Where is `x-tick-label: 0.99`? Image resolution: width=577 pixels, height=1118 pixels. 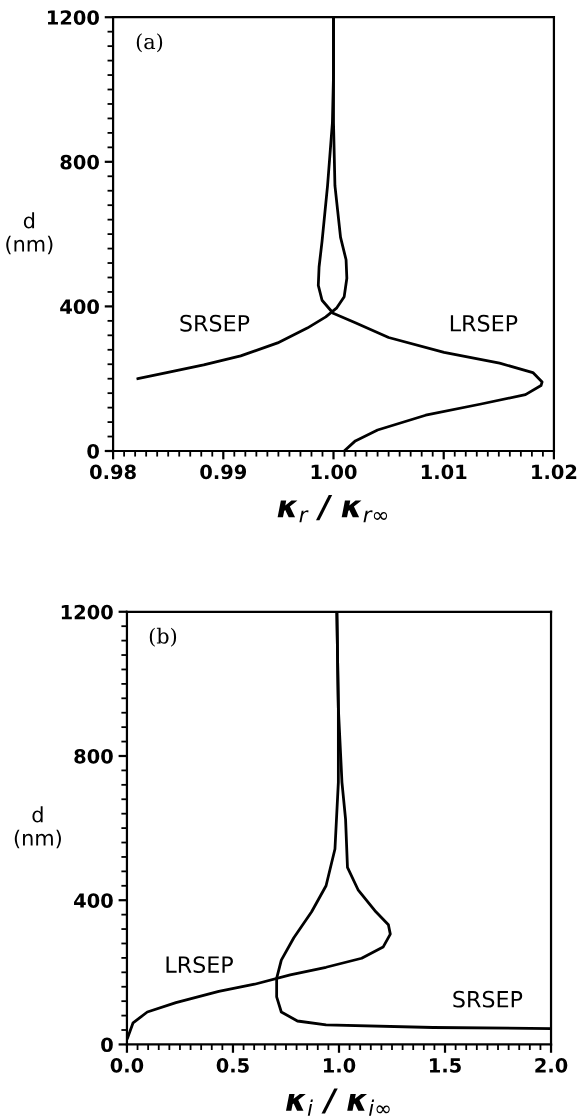
x-tick-label: 0.99 is located at coordinates (223, 472).